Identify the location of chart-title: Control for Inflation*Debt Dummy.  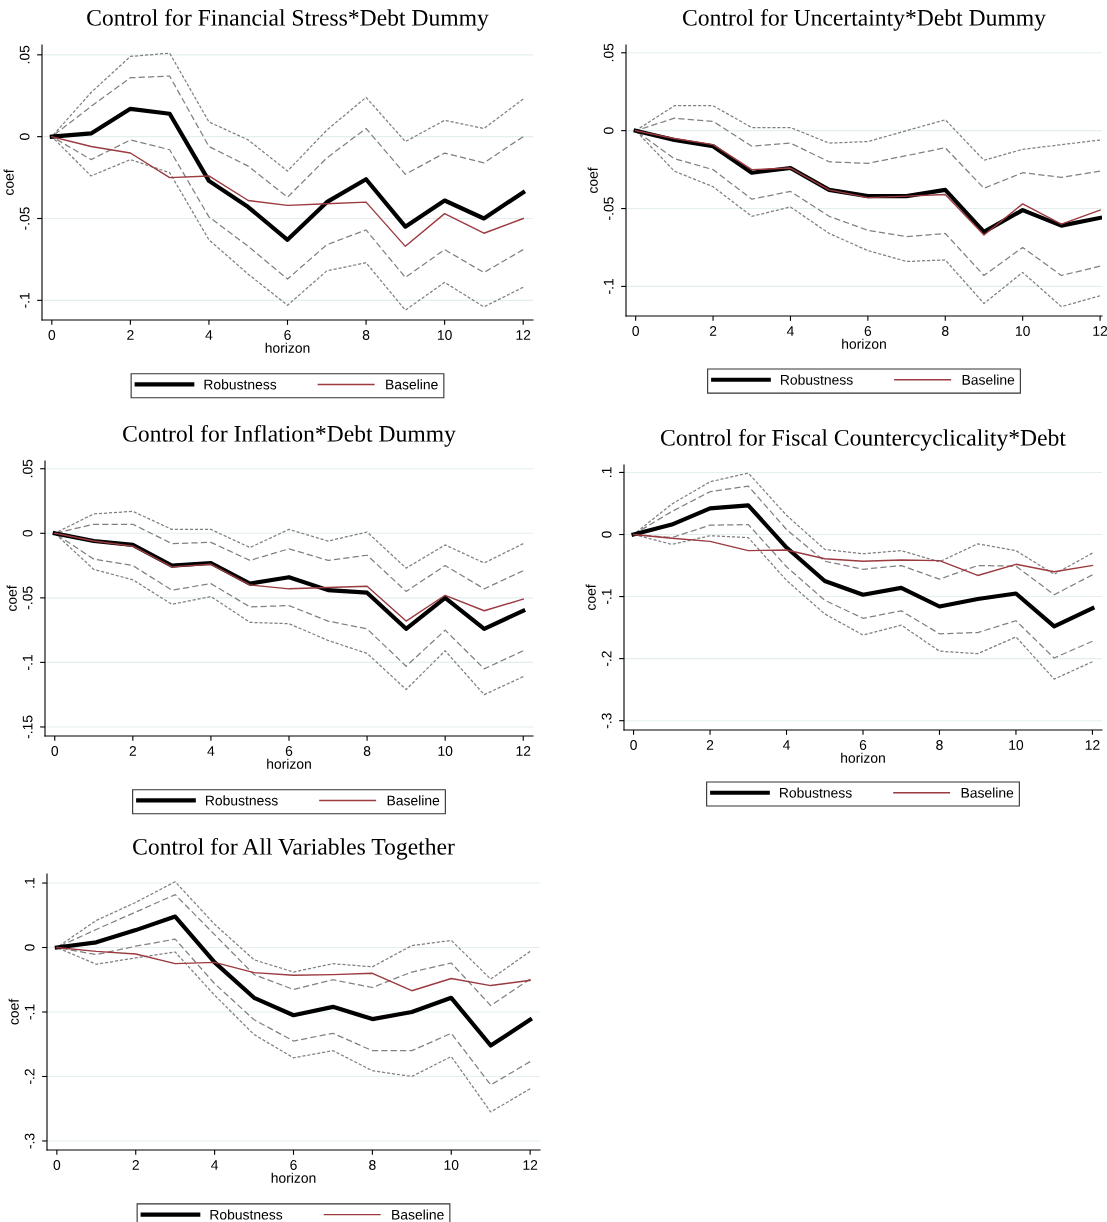
(289, 435).